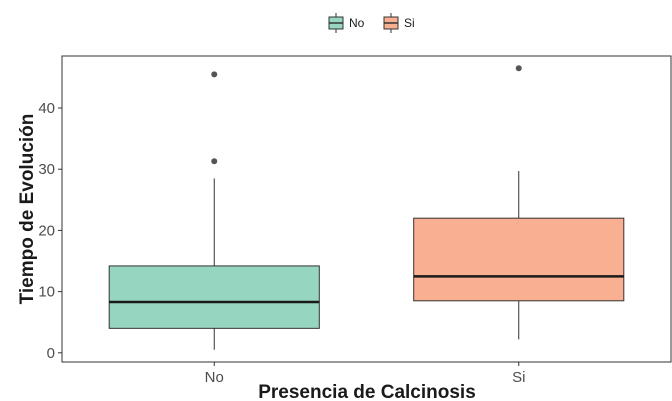 Image resolution: width=672 pixels, height=401 pixels. What do you see at coordinates (346, 23) in the screenshot?
I see `legend-item-no: No` at bounding box center [346, 23].